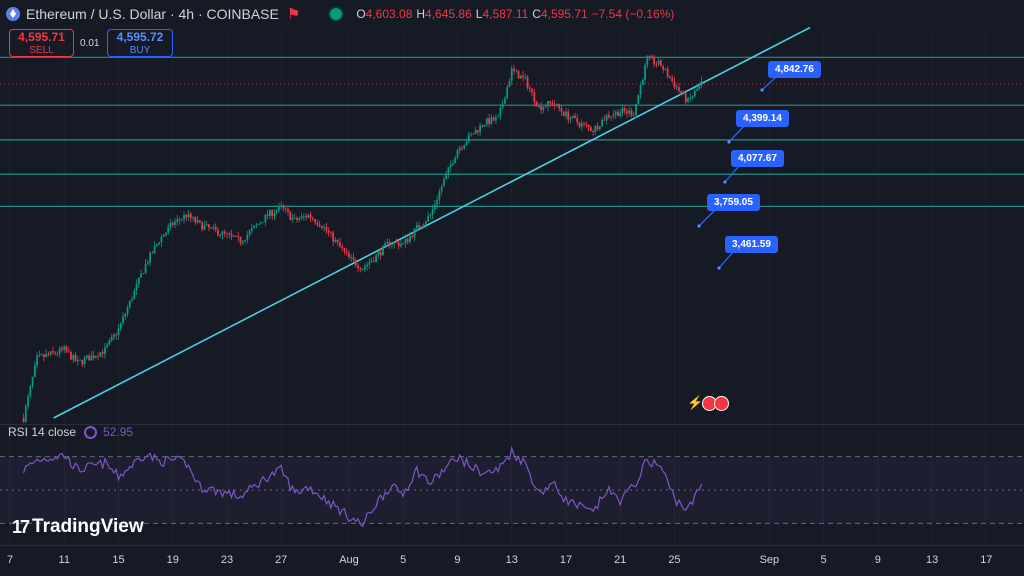  I want to click on x-tick-label: 7, so click(10, 560).